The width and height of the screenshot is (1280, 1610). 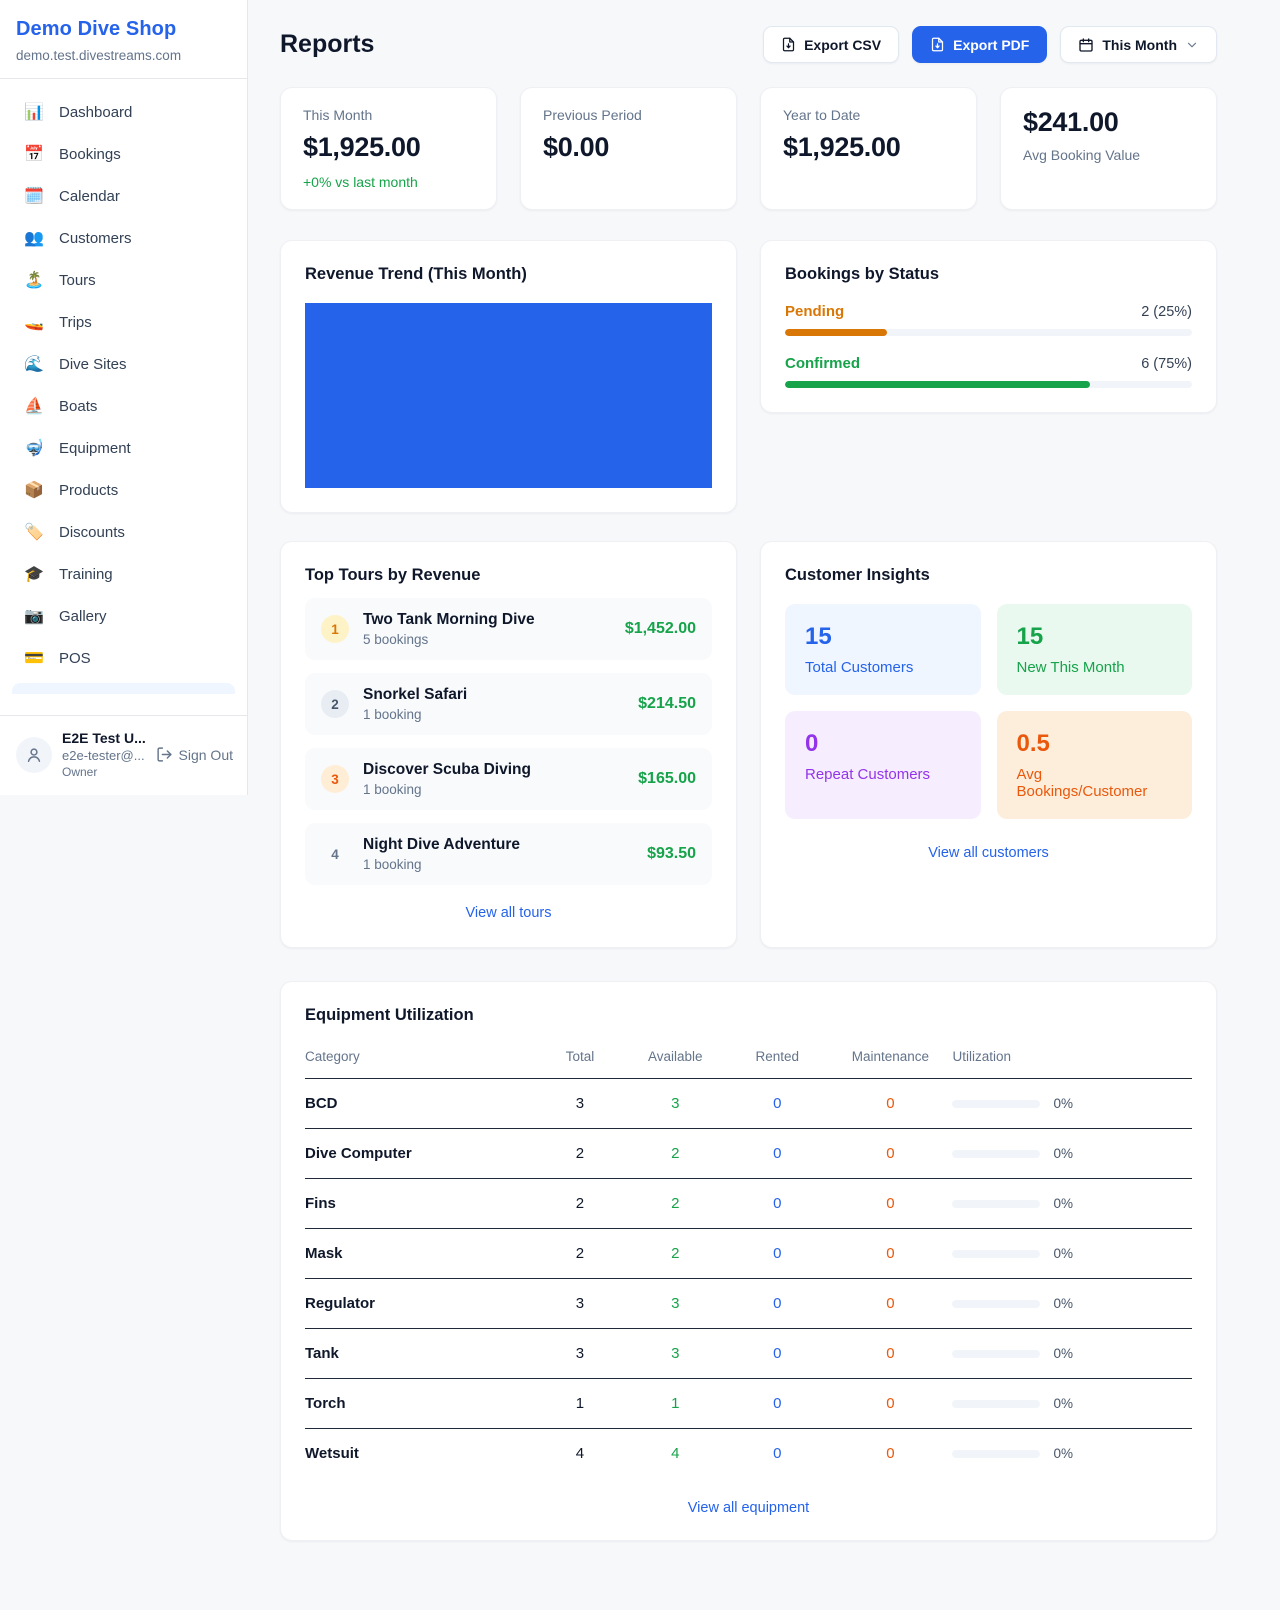 I want to click on tour-name: Two Tank Morning Dive, so click(x=449, y=619).